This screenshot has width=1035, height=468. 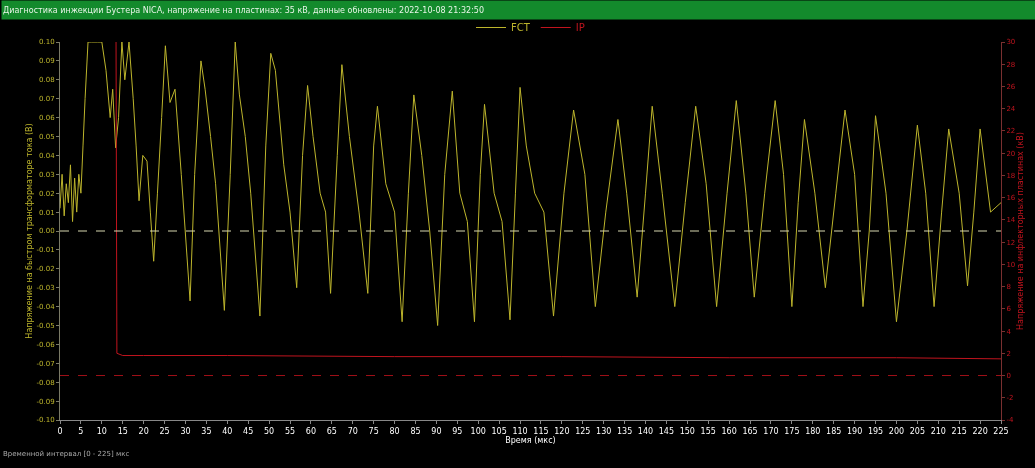 What do you see at coordinates (708, 431) in the screenshot?
I see `x-tick-label: 155` at bounding box center [708, 431].